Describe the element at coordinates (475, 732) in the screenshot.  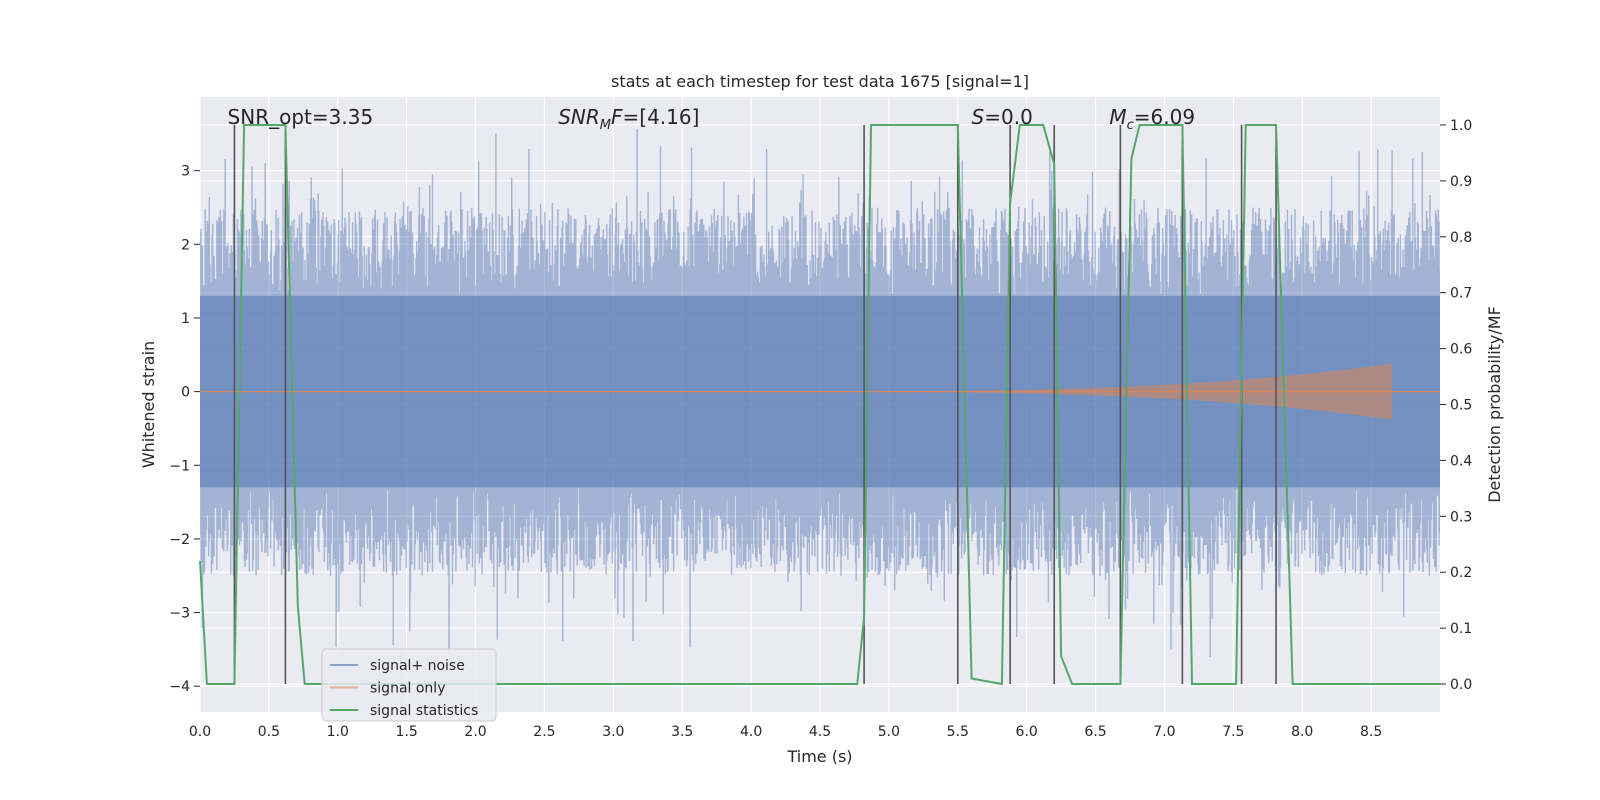
I see `x-tick-label: 2.0` at that location.